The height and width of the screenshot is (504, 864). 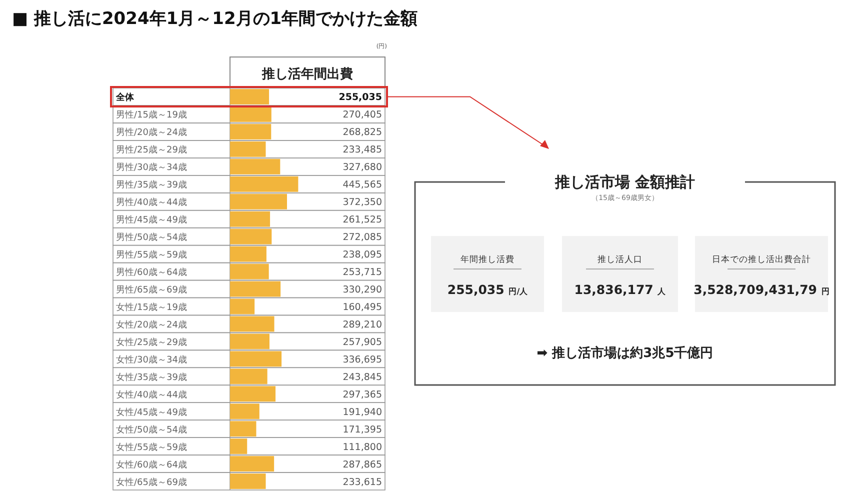 What do you see at coordinates (362, 220) in the screenshot?
I see `data-label: 261,525` at bounding box center [362, 220].